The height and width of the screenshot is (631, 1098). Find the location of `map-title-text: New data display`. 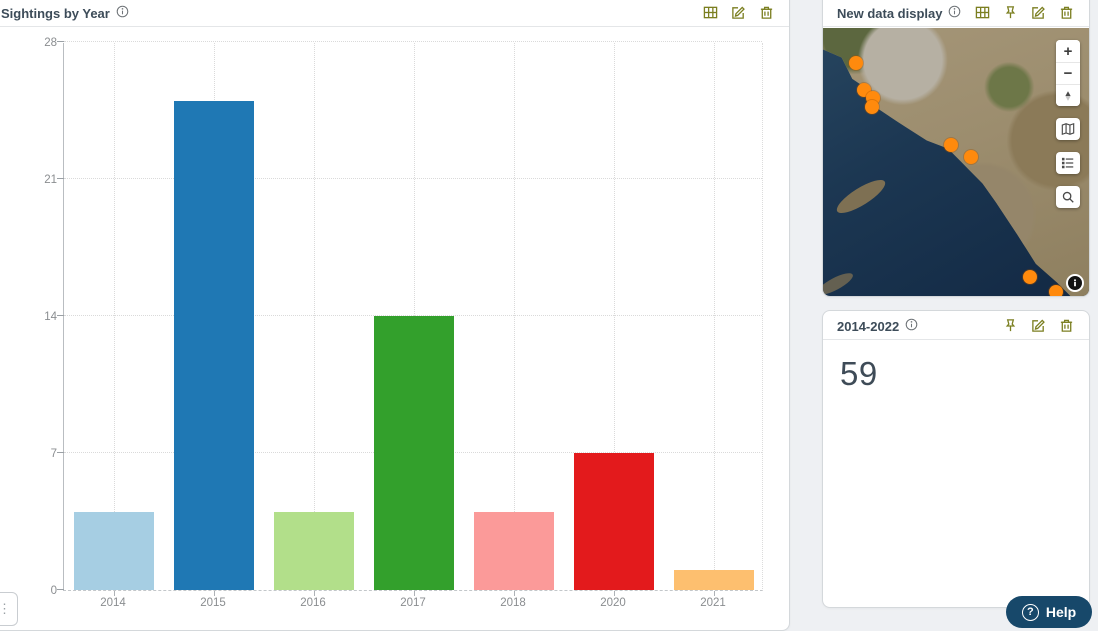

map-title-text: New data display is located at coordinates (890, 13).